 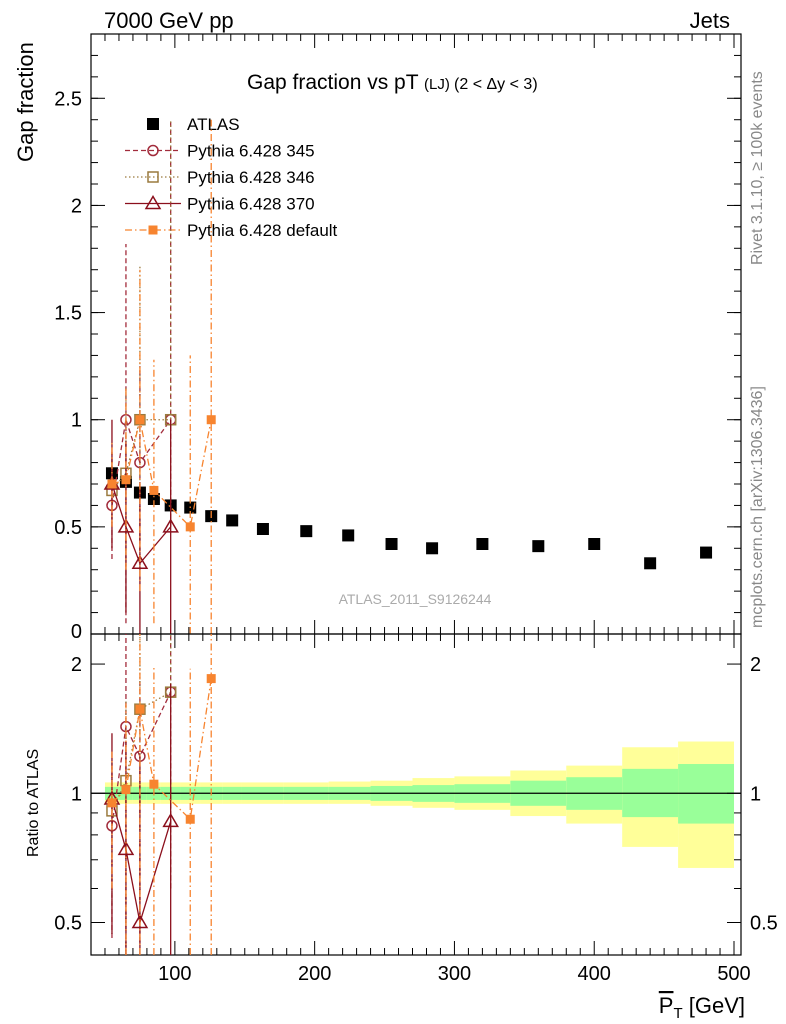 What do you see at coordinates (710, 20) in the screenshot?
I see `header-right: Jets` at bounding box center [710, 20].